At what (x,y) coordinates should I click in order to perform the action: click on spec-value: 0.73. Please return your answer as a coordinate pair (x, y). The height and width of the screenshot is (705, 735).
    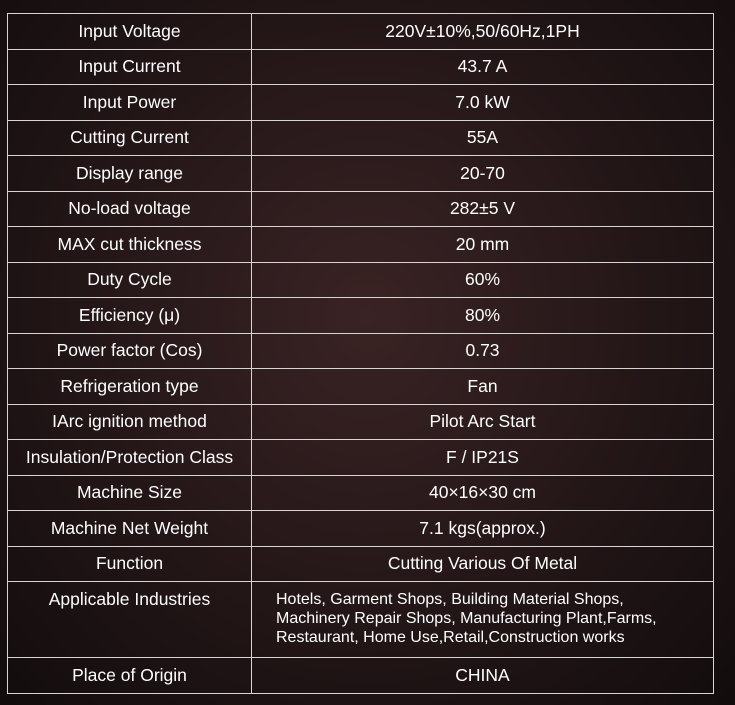
    Looking at the image, I should click on (482, 350).